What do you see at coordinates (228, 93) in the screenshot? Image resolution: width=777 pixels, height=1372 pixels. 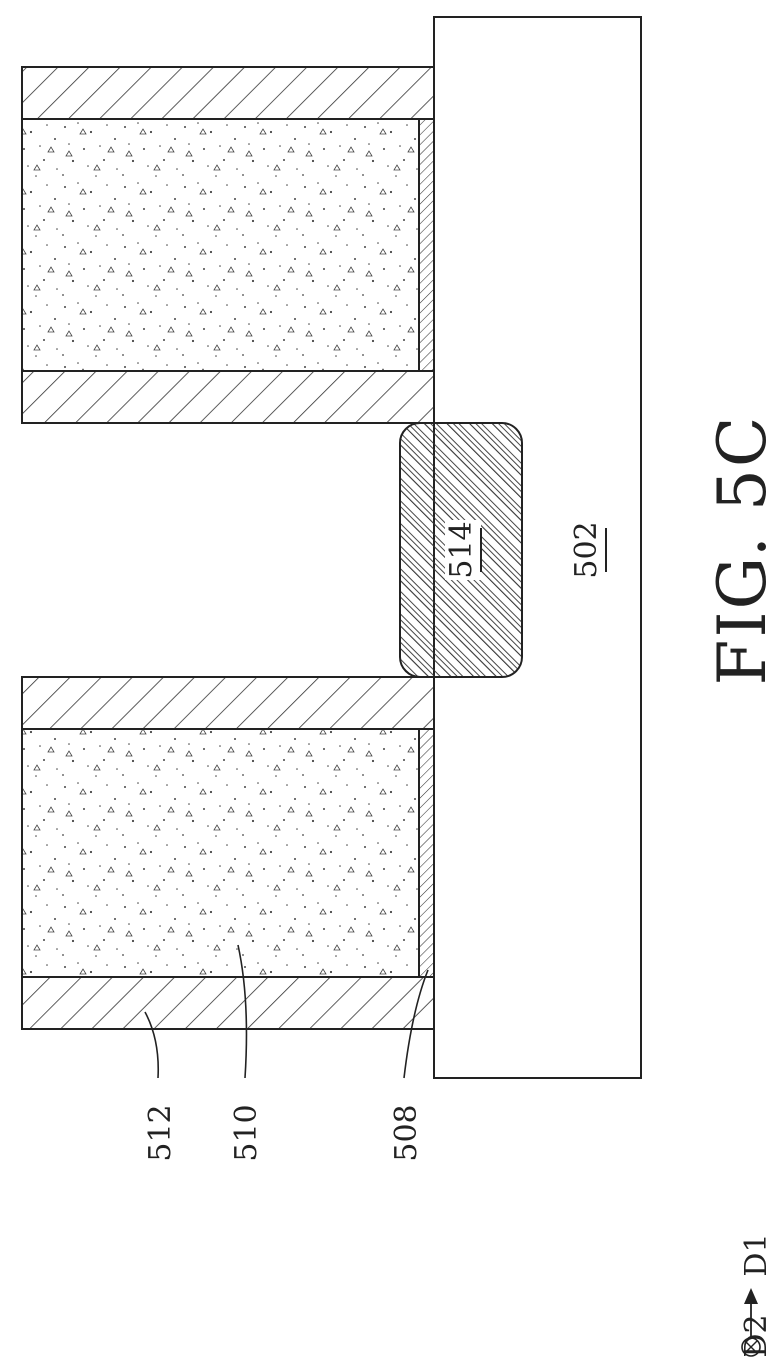 I see `spacer-512-upper-top` at bounding box center [228, 93].